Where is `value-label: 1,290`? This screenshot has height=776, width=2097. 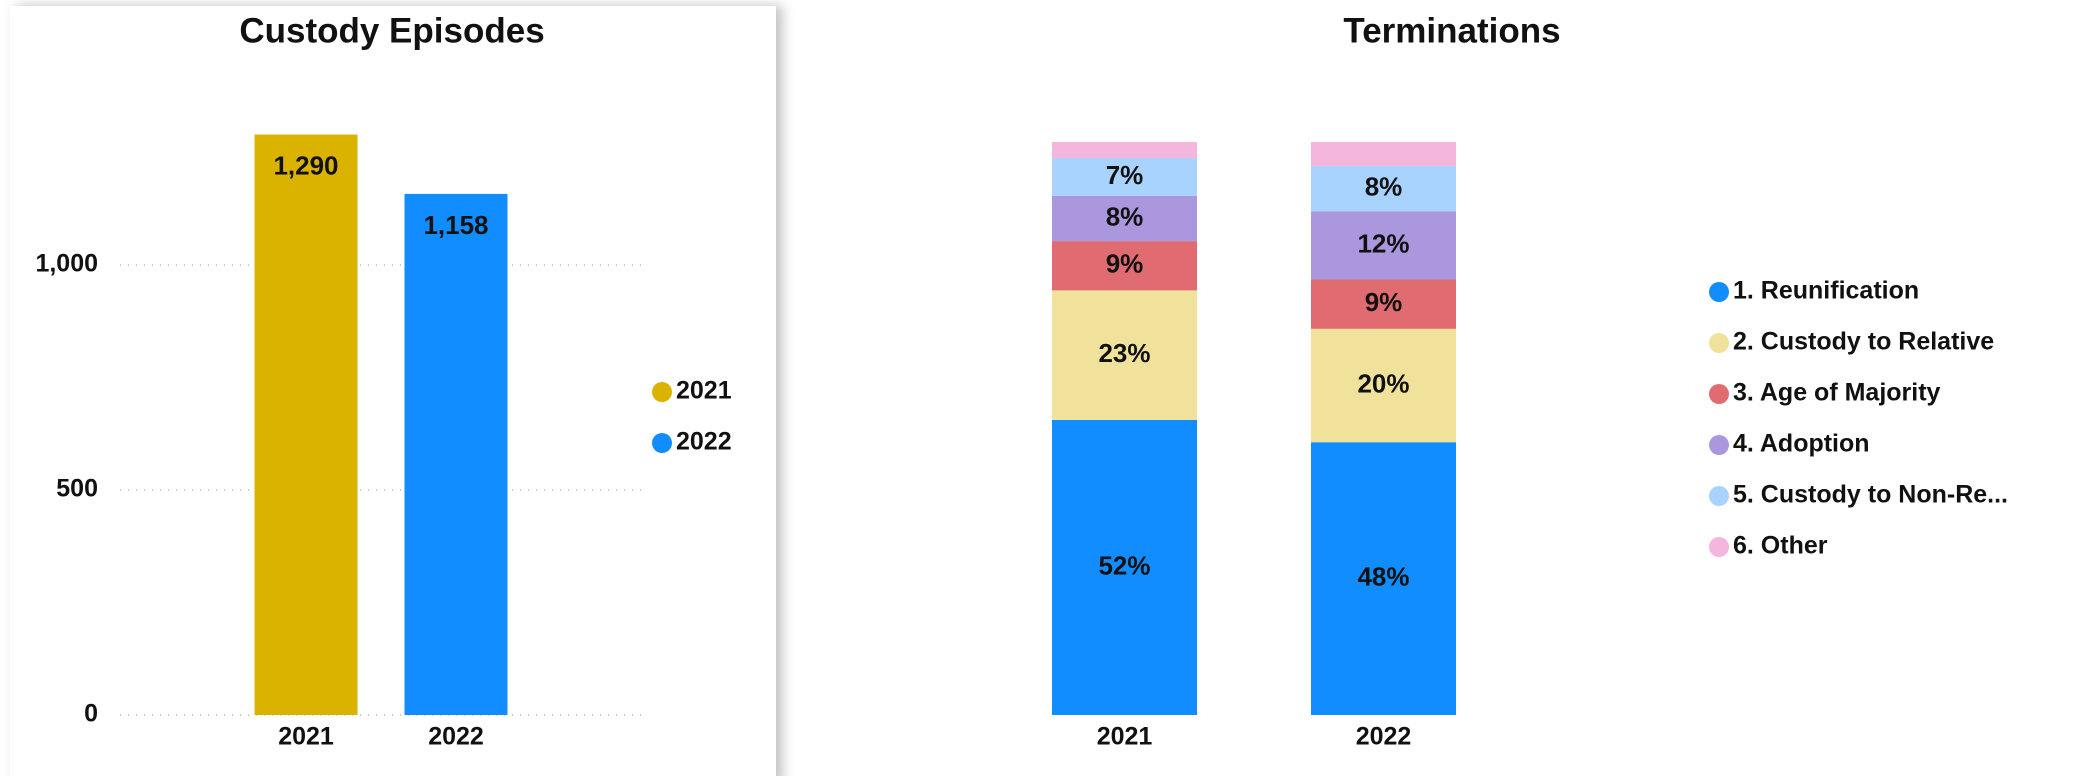 value-label: 1,290 is located at coordinates (305, 165).